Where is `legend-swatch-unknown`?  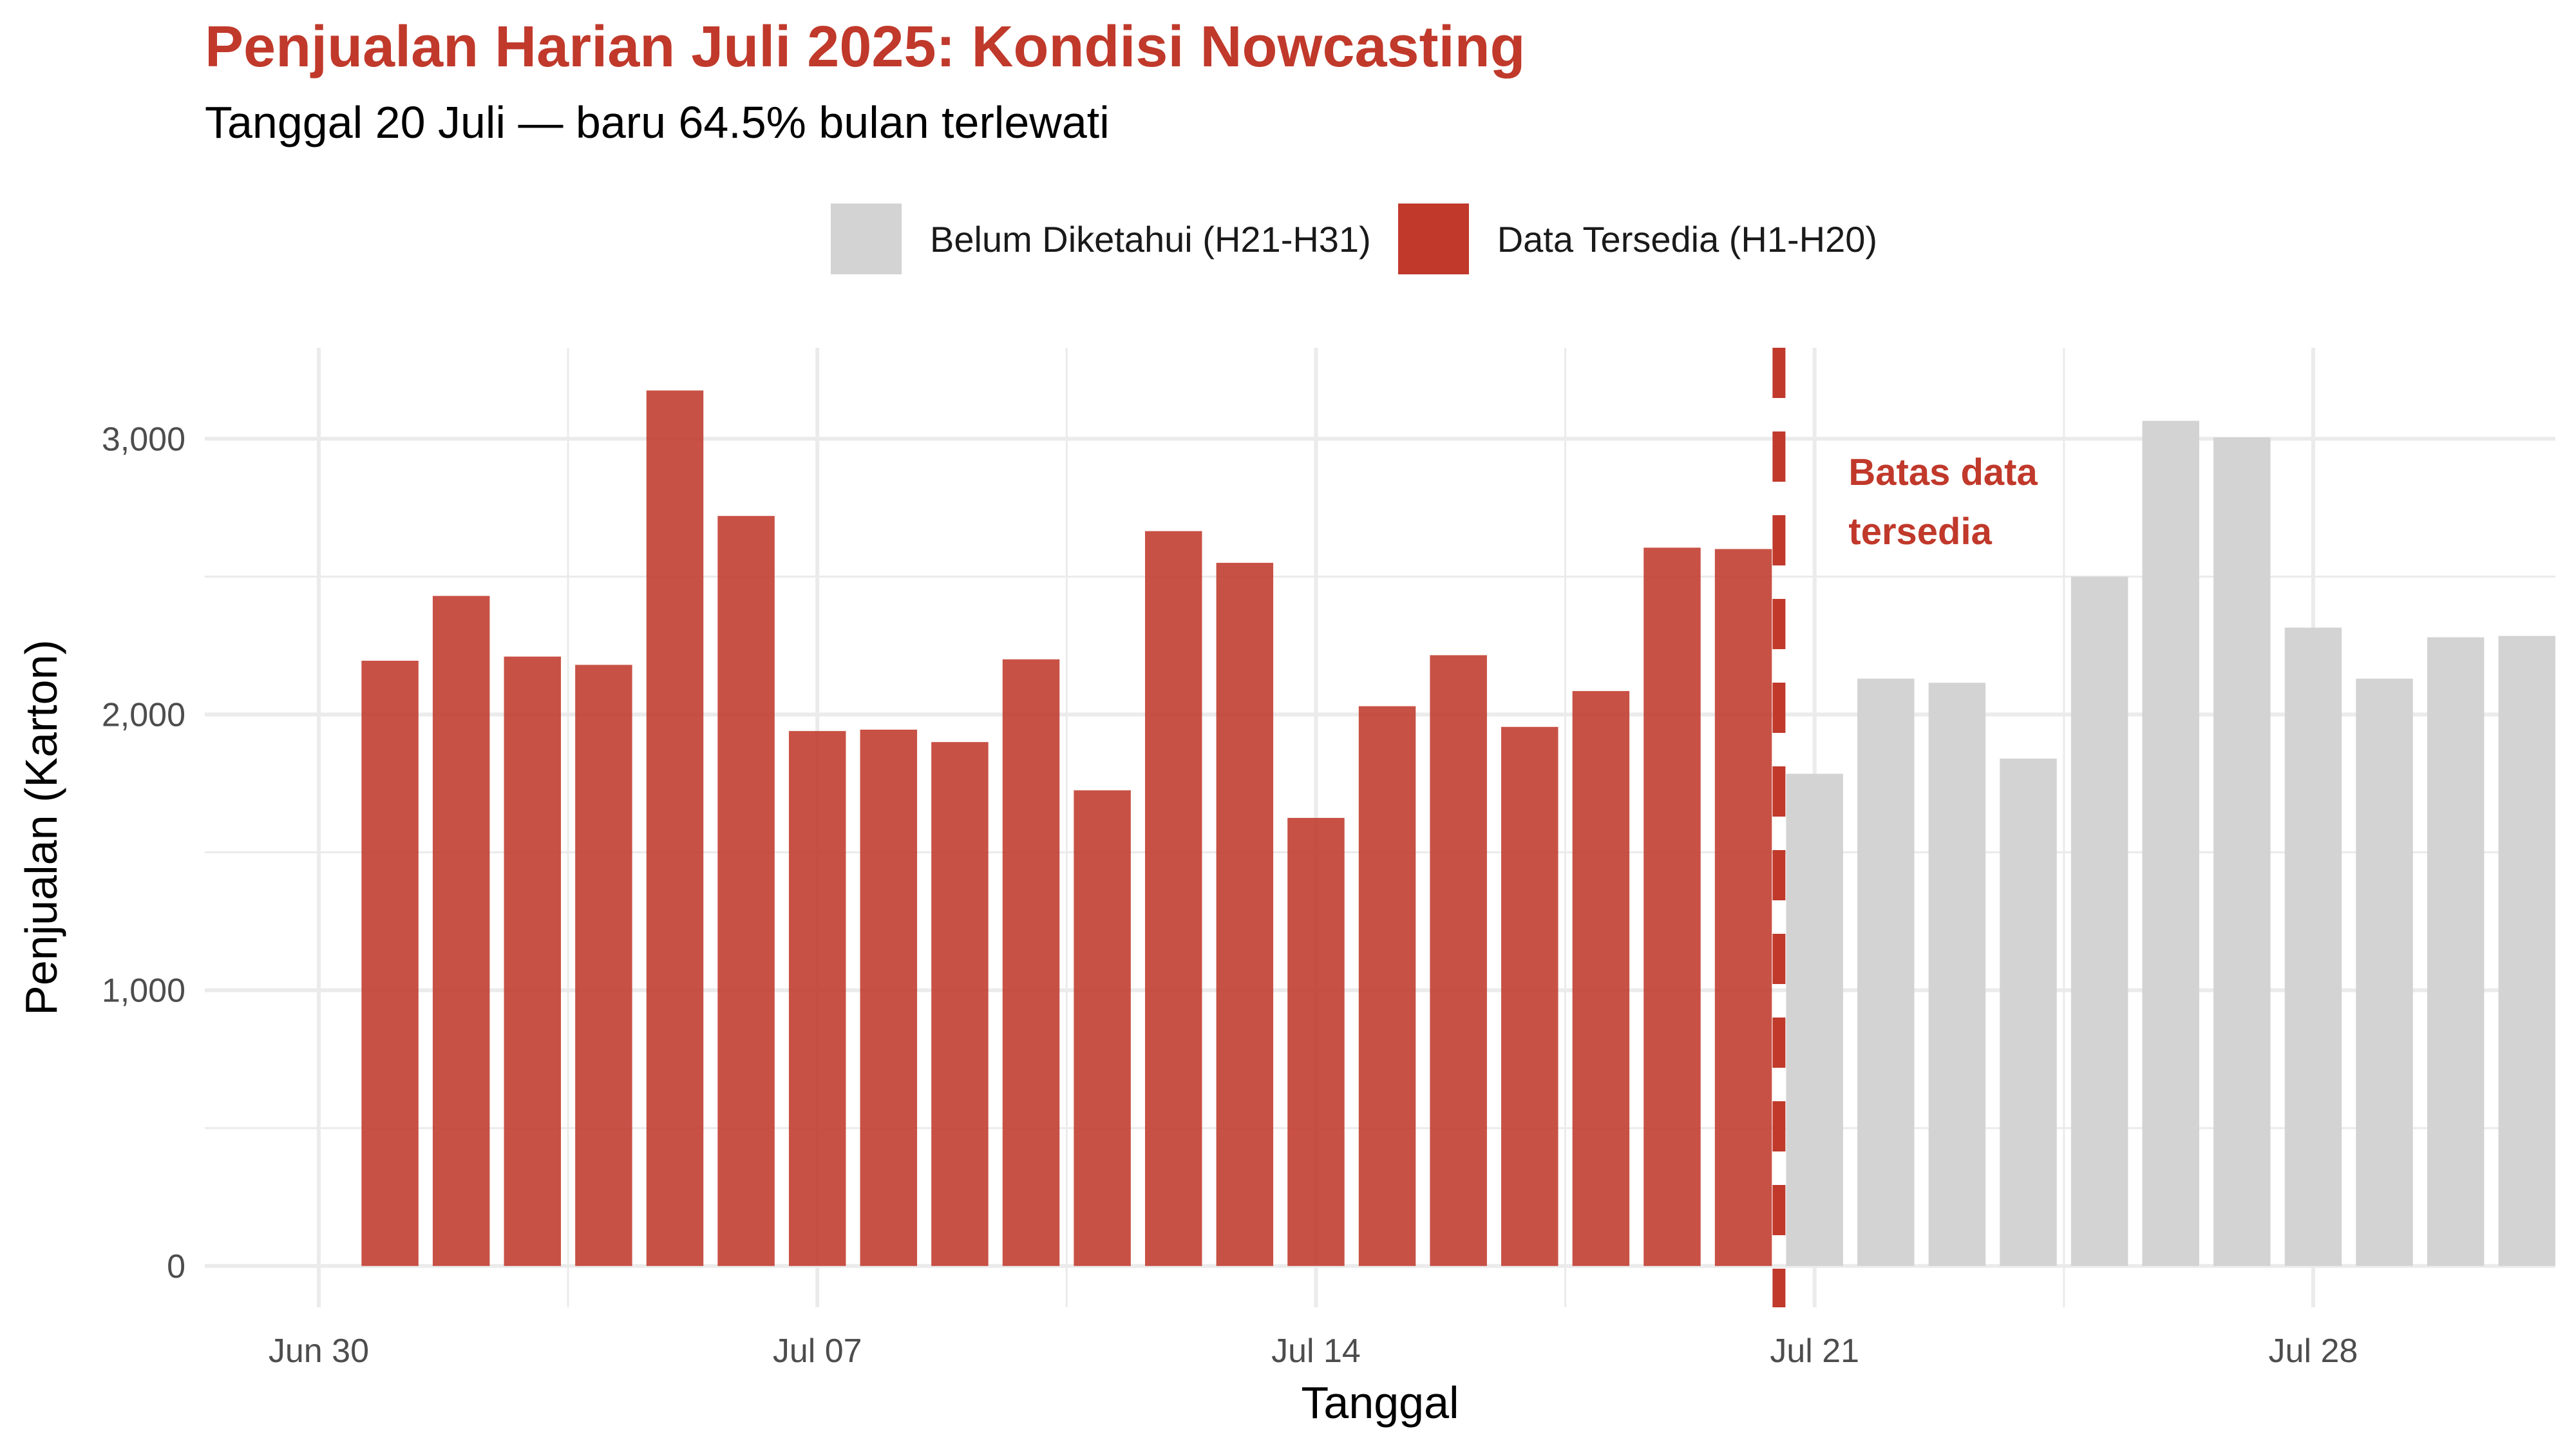 legend-swatch-unknown is located at coordinates (867, 239).